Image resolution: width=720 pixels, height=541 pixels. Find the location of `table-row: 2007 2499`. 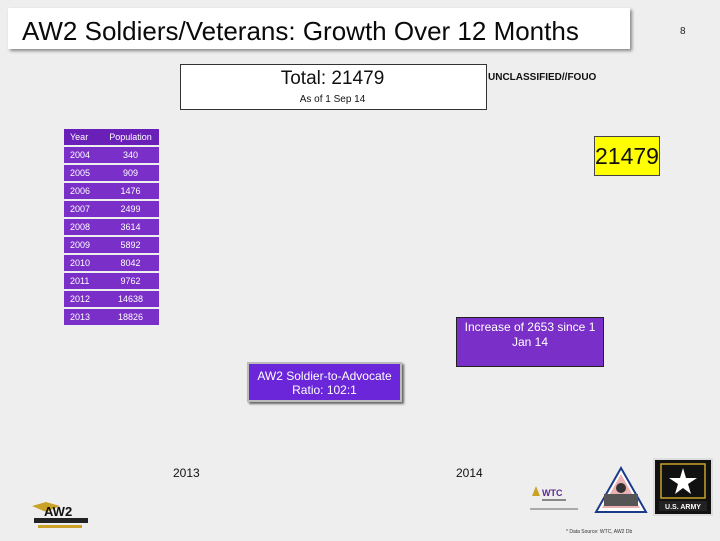

table-row: 2007 2499 is located at coordinates (111, 209).